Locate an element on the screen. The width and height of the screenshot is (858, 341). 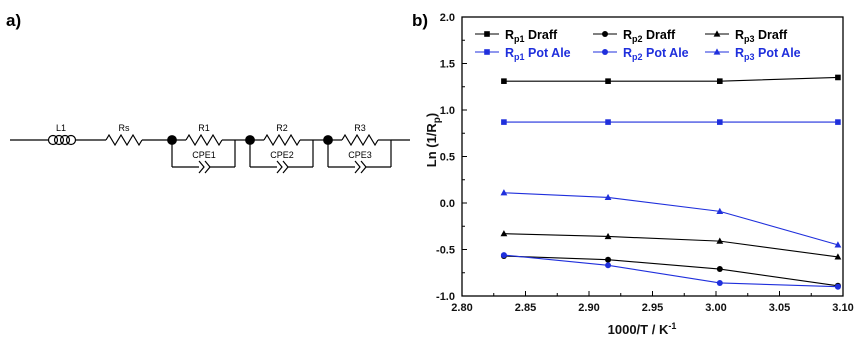
x-tick-label: 3.10 is located at coordinates (842, 308).